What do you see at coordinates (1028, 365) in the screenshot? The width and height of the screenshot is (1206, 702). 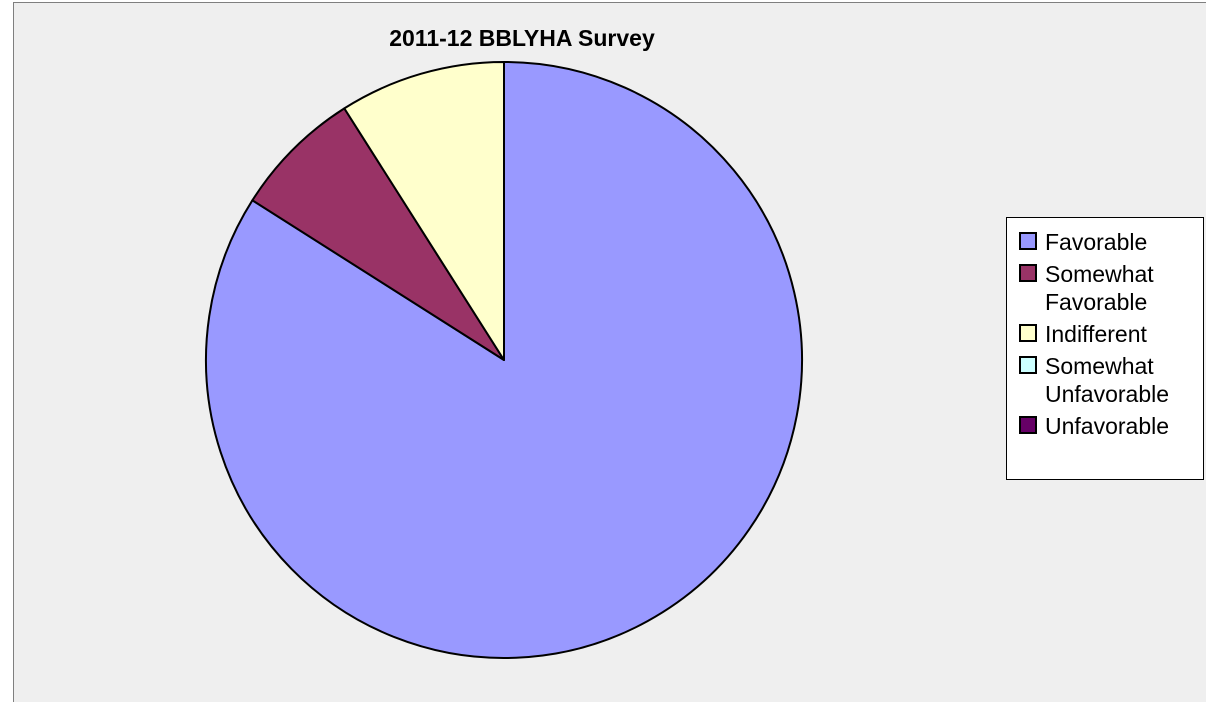 I see `legend-swatch-somewhat-unfavorable` at bounding box center [1028, 365].